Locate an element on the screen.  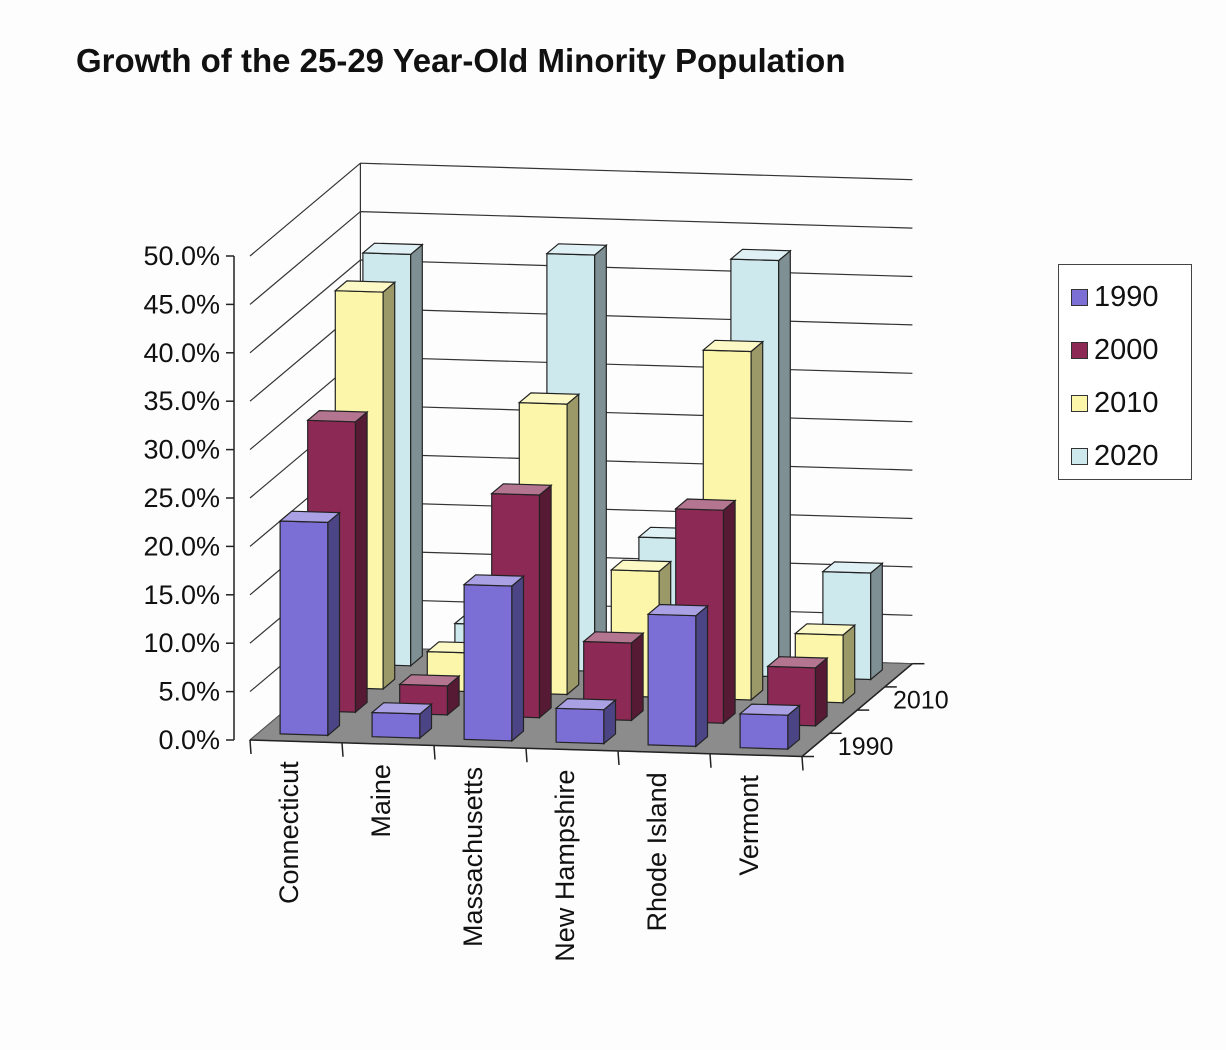
y-tick-label: 15.0% is located at coordinates (181, 595).